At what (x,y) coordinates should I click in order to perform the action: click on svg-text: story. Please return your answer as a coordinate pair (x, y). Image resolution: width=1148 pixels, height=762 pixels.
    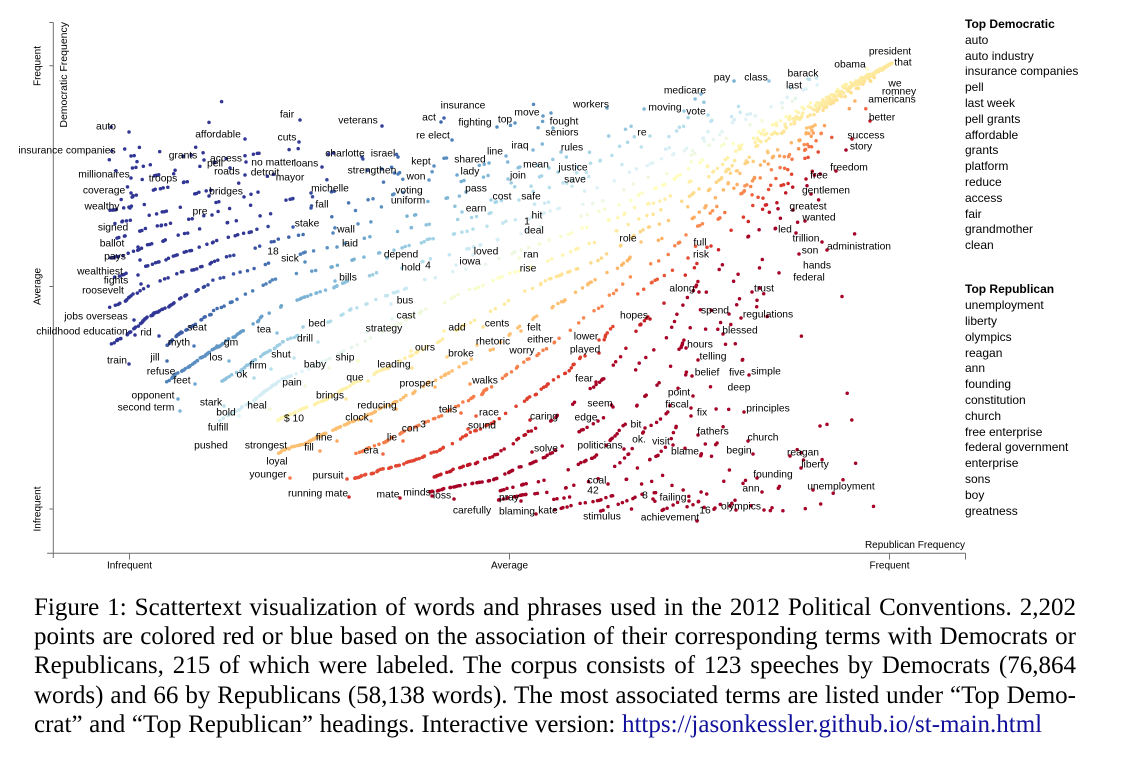
    Looking at the image, I should click on (861, 147).